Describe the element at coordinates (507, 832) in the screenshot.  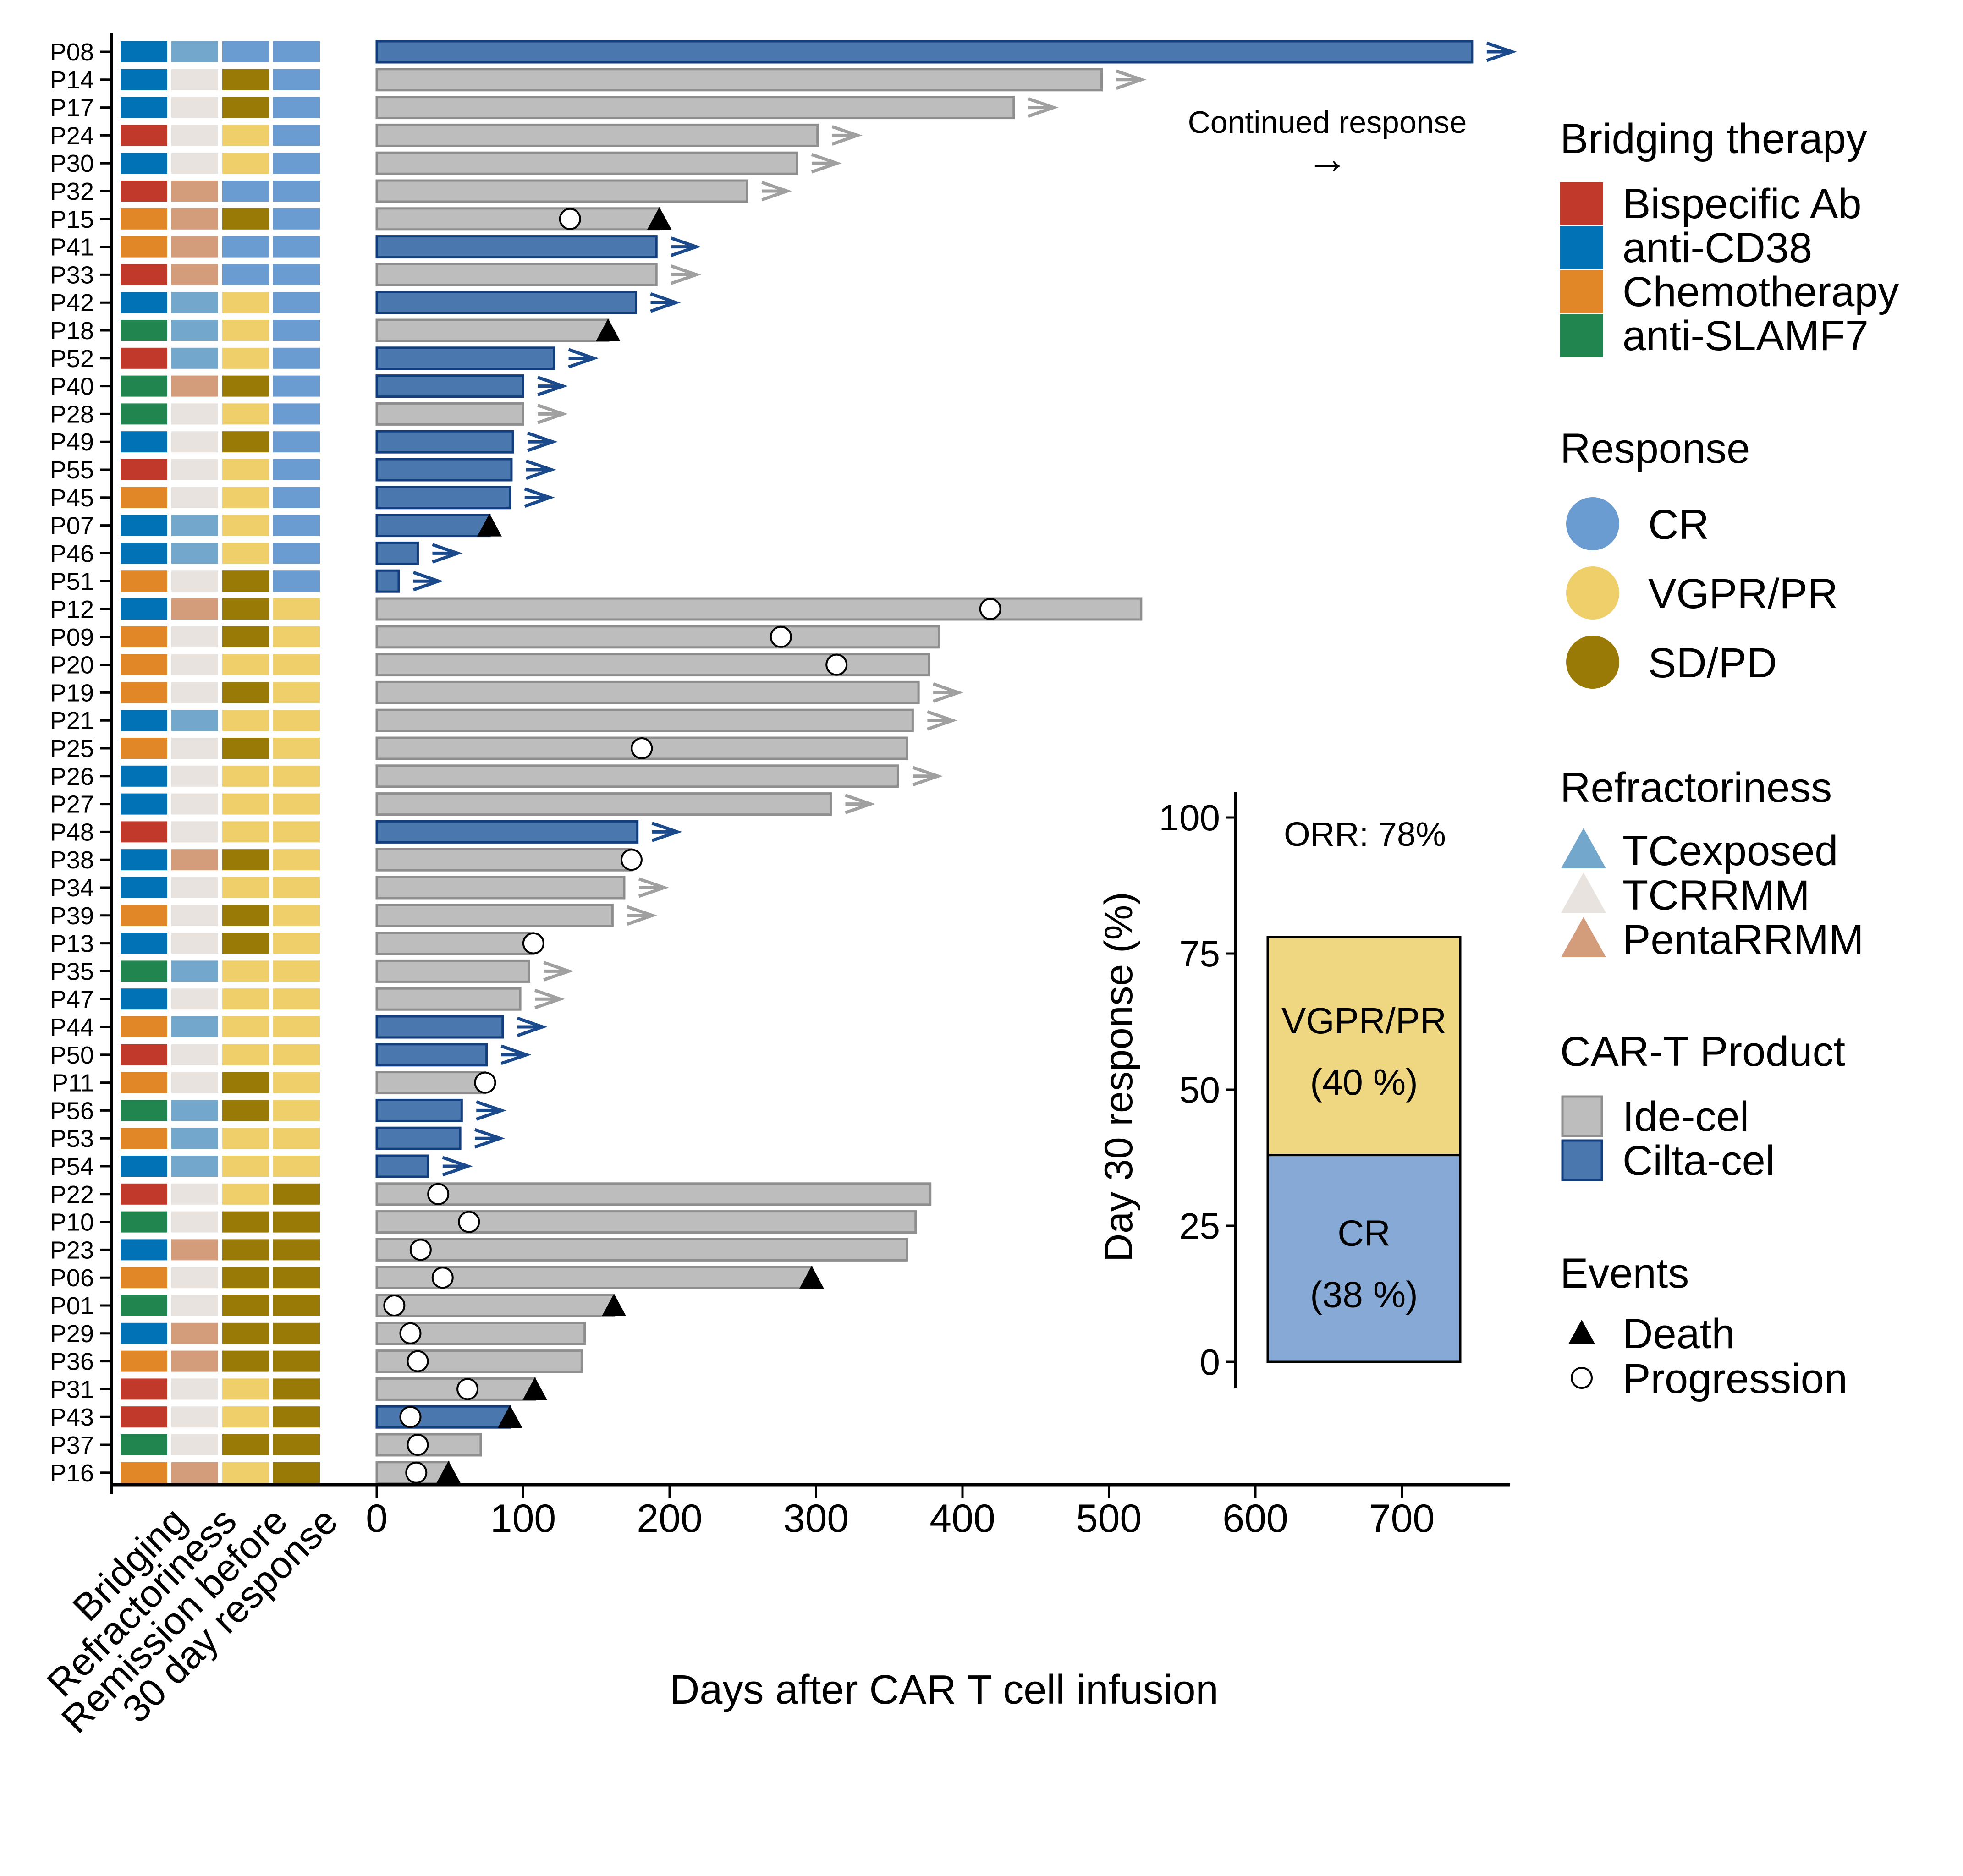
I see `bar-p48` at that location.